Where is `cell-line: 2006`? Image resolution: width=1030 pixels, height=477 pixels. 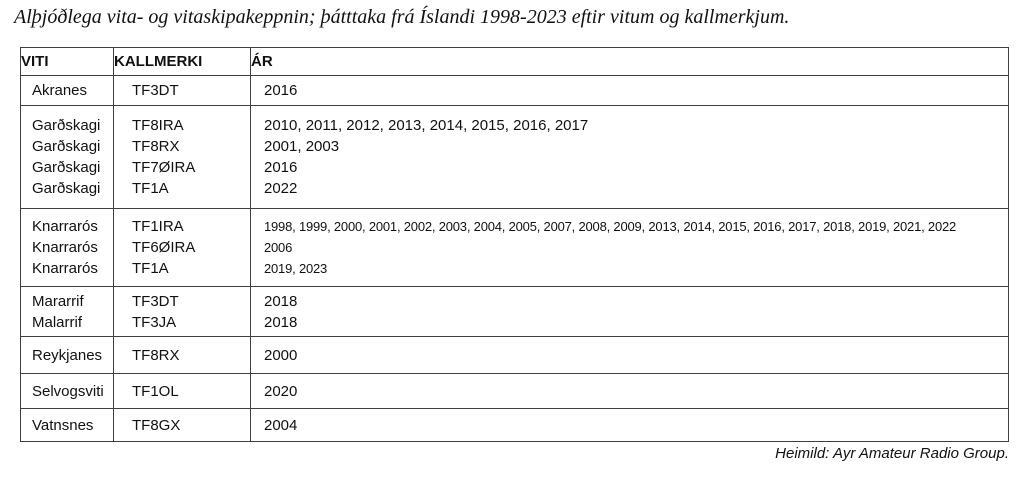 cell-line: 2006 is located at coordinates (278, 247).